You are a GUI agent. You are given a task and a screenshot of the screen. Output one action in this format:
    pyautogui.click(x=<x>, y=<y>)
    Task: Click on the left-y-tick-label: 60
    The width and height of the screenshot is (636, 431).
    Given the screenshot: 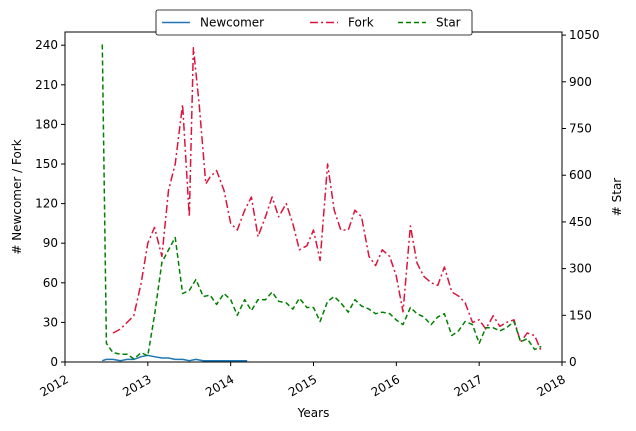 What is the action you would take?
    pyautogui.click(x=50, y=283)
    